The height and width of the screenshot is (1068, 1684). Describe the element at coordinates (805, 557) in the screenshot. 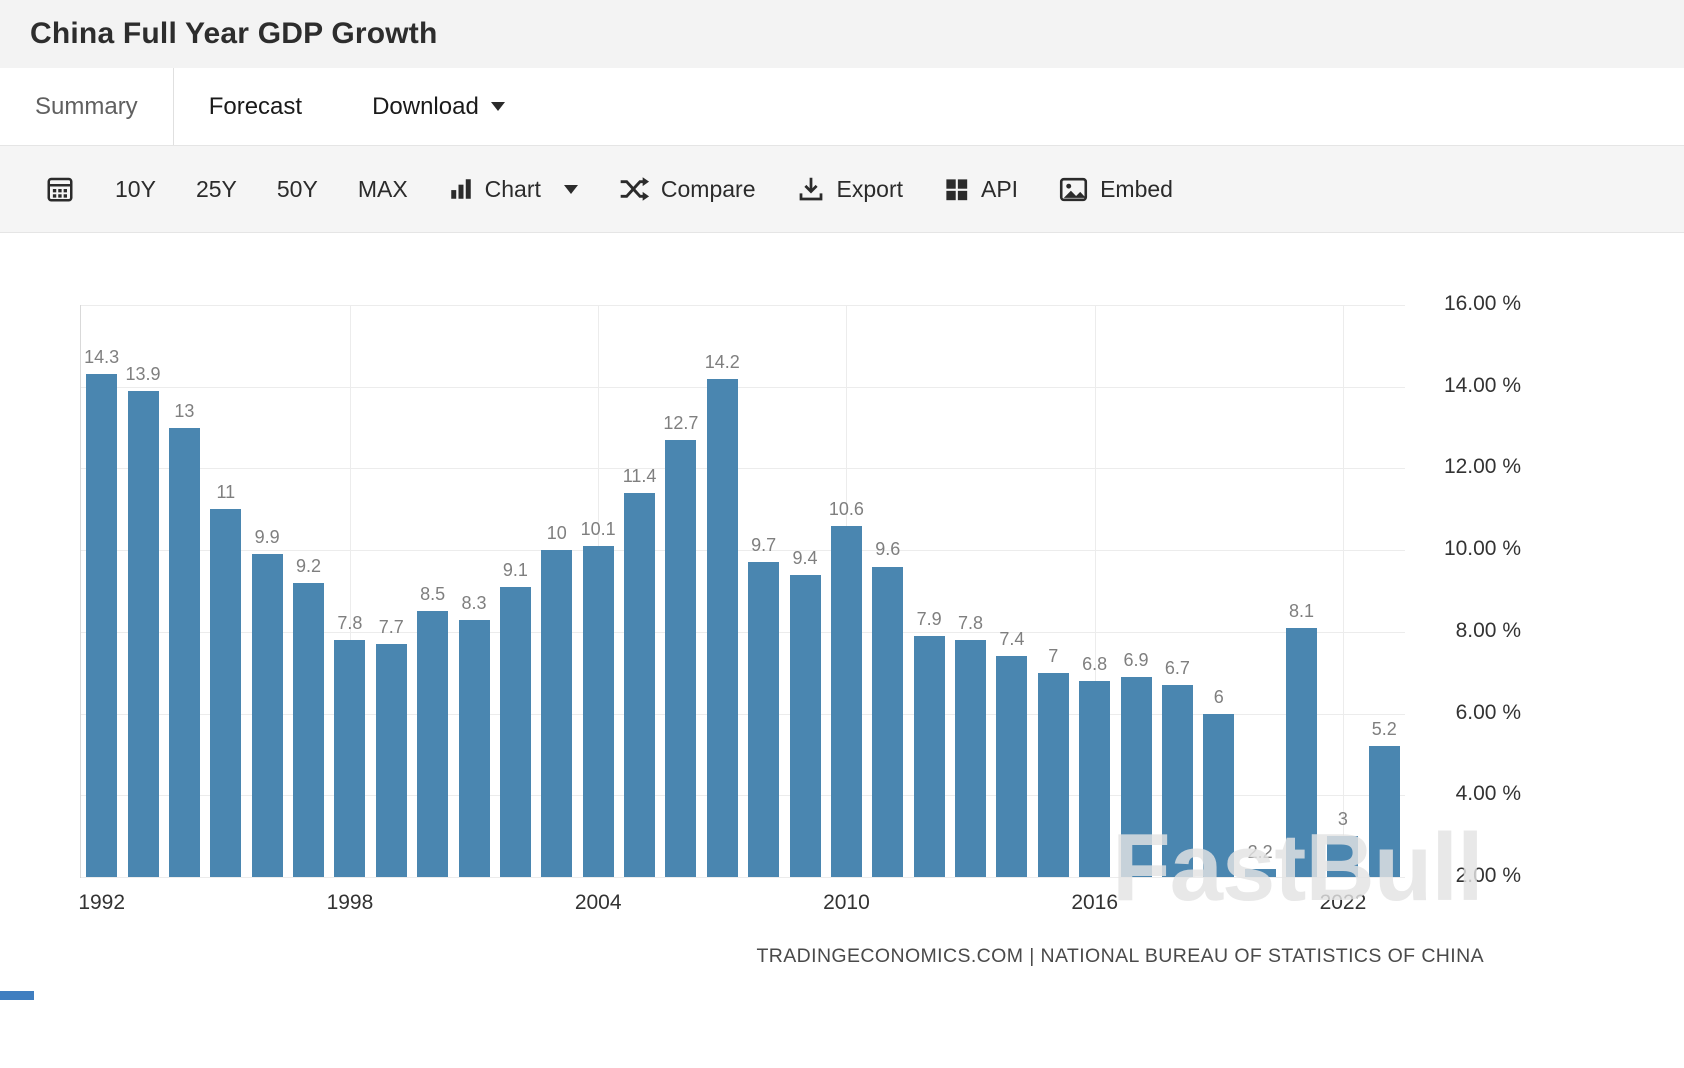

I see `bar-value-label: 9.4` at that location.